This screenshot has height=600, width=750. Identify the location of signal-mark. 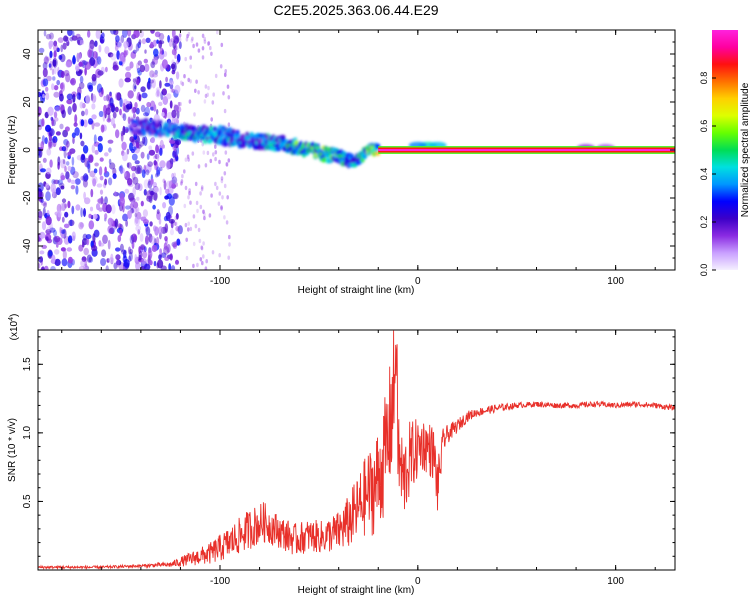
(205, 141).